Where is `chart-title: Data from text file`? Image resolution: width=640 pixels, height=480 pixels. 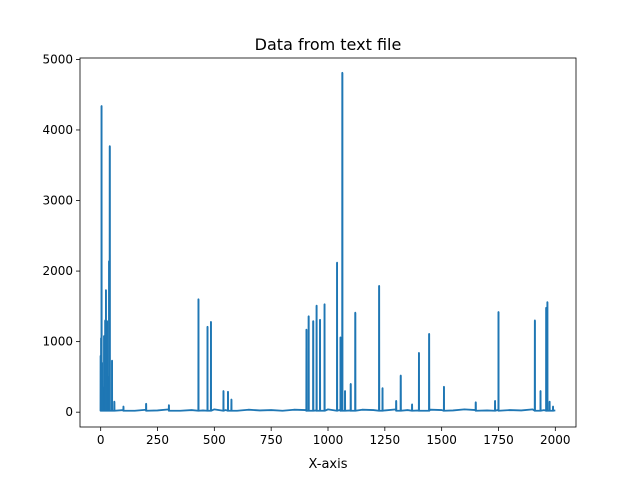
chart-title: Data from text file is located at coordinates (328, 44).